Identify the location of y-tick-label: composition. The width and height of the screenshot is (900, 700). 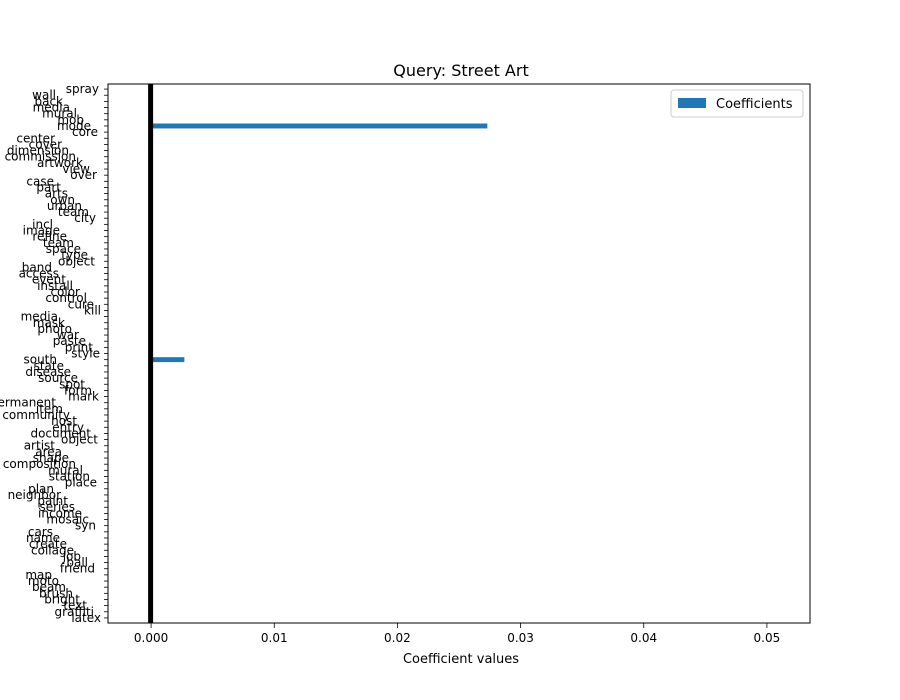
(39, 464).